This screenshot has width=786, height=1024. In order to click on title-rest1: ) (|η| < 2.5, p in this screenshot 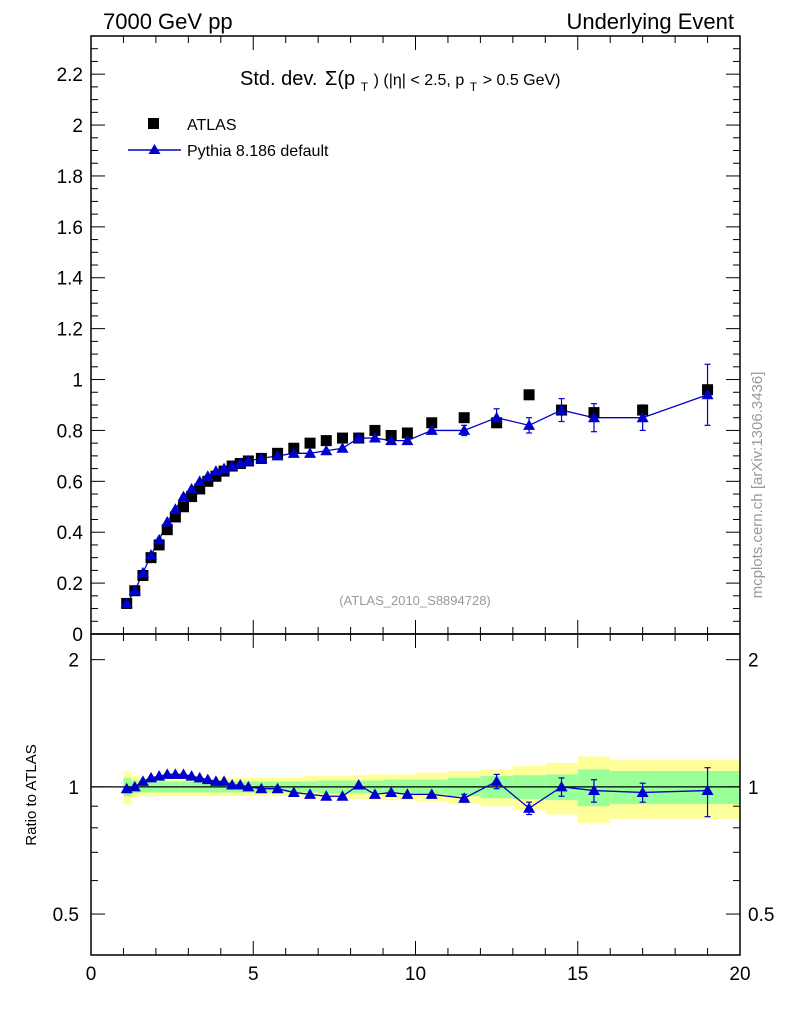, I will do `click(419, 80)`.